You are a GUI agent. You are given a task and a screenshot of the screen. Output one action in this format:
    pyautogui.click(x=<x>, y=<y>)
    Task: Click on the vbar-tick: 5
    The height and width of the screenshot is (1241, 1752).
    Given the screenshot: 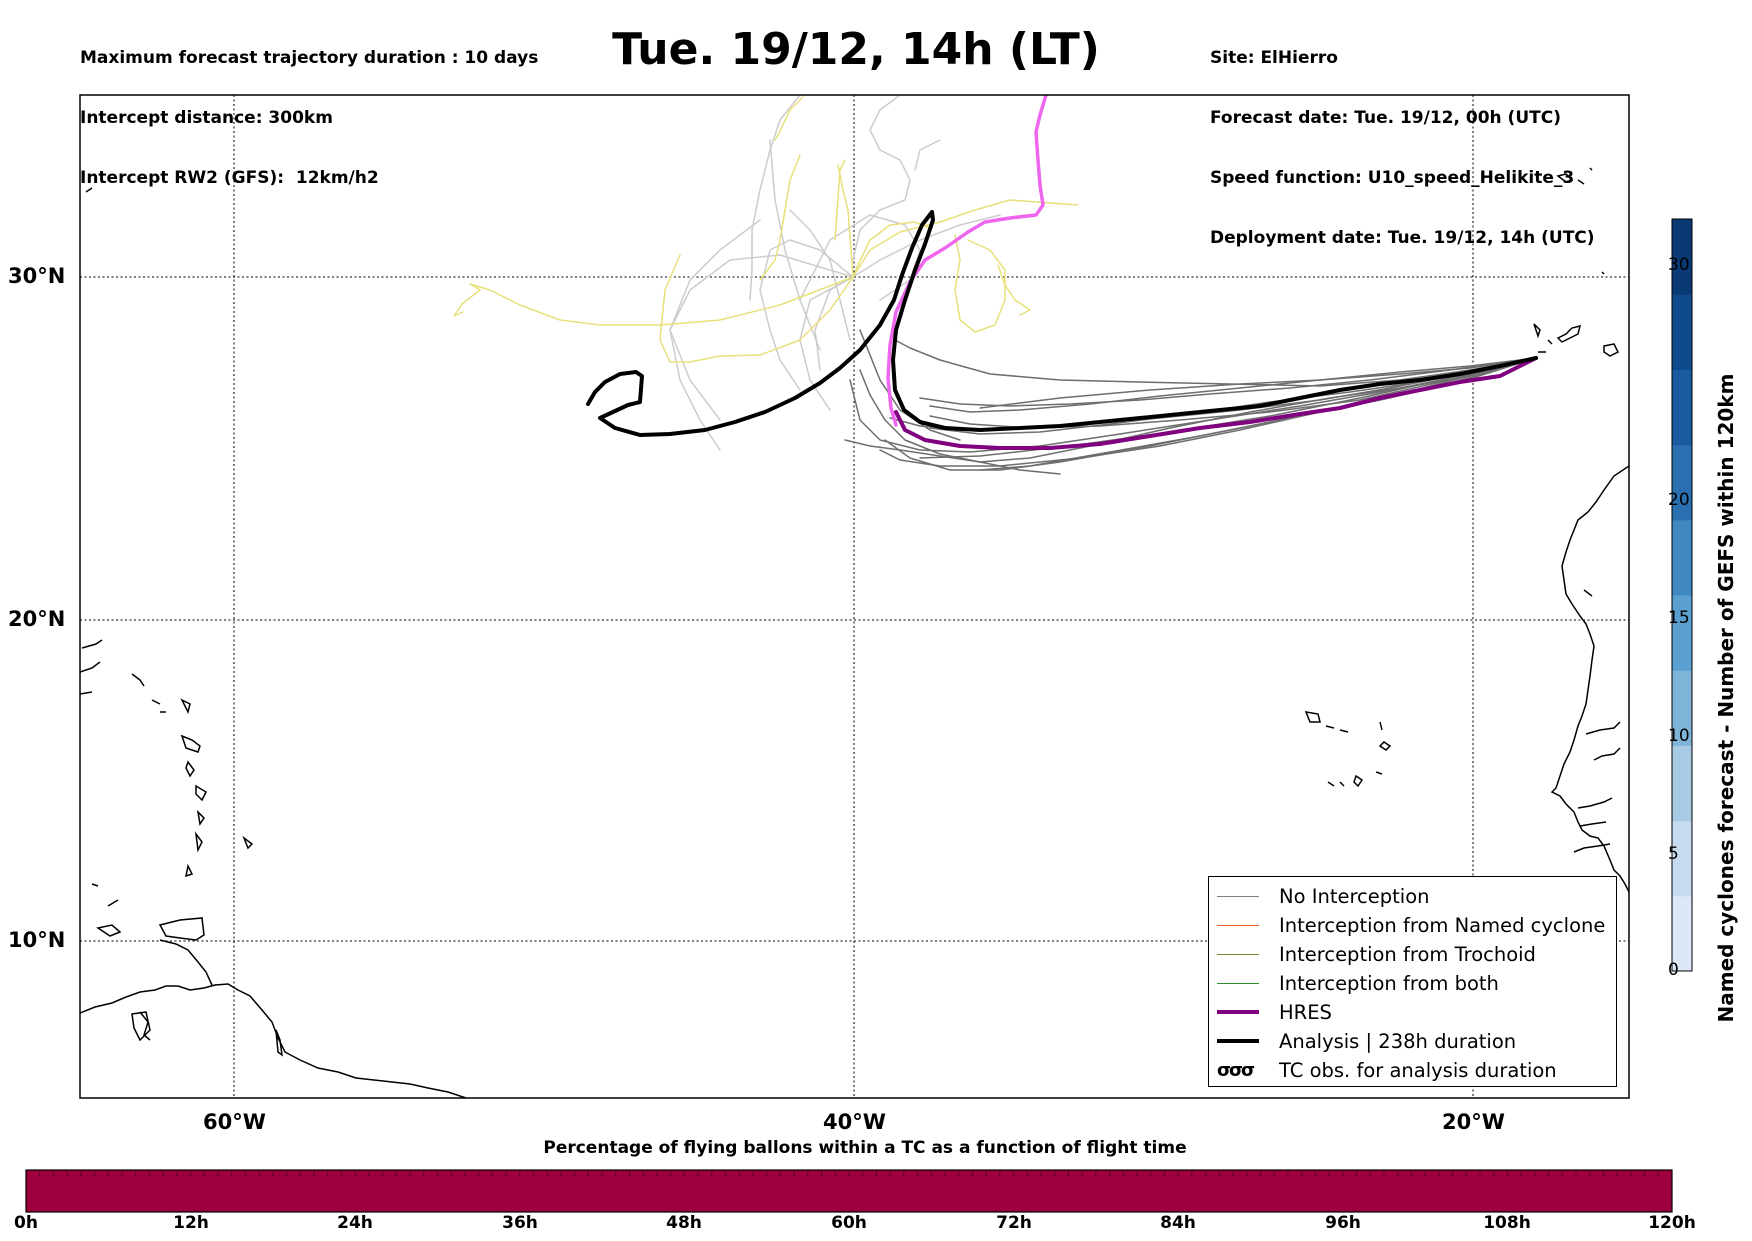 What is the action you would take?
    pyautogui.click(x=1673, y=854)
    